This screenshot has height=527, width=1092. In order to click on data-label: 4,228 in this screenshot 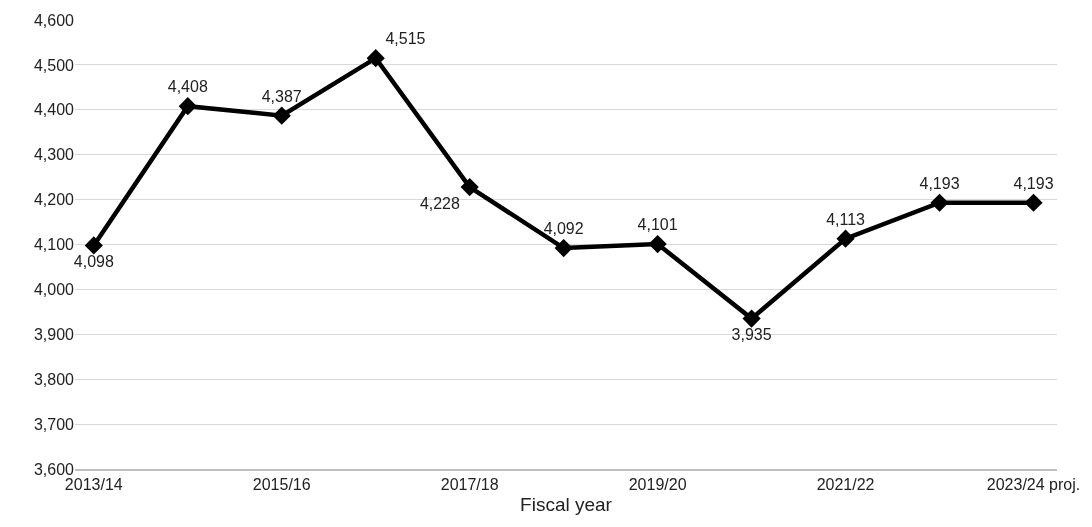, I will do `click(440, 203)`.